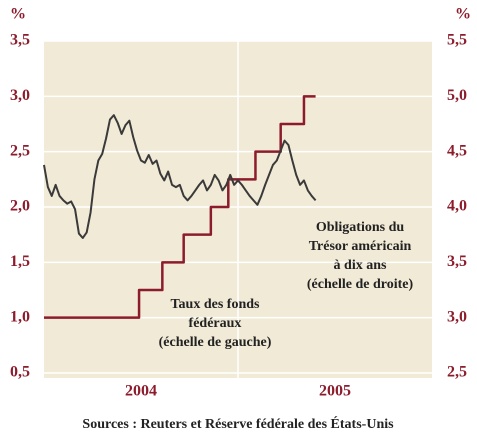 The width and height of the screenshot is (477, 438). I want to click on y2-tick-label: 5,5, so click(457, 40).